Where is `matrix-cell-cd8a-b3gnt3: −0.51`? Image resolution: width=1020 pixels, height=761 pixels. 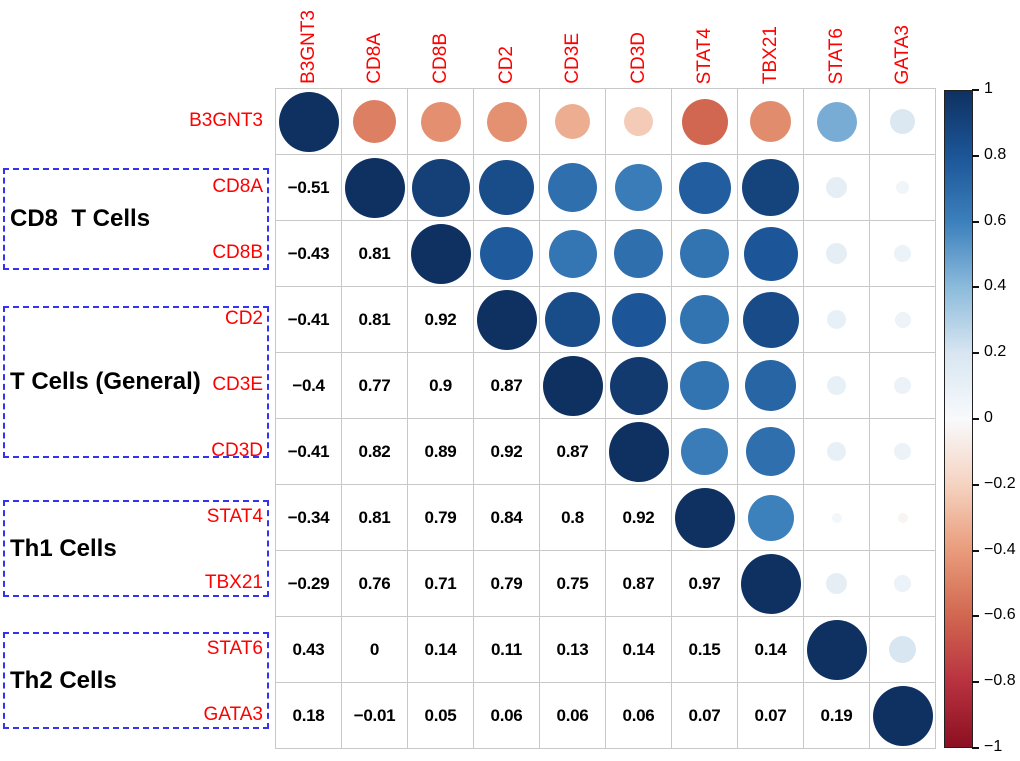
matrix-cell-cd8a-b3gnt3: −0.51 is located at coordinates (309, 188).